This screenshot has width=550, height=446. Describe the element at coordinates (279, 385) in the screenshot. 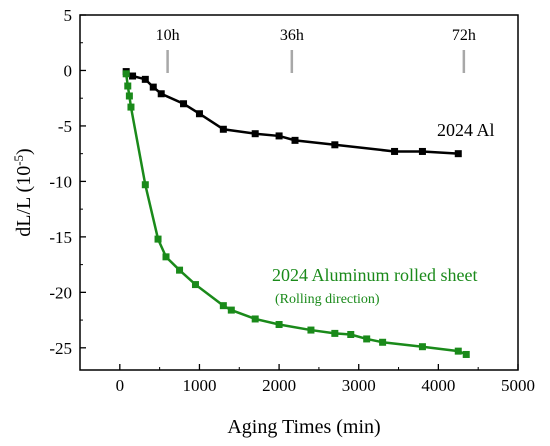

I see `x-tick-label: 2000` at that location.